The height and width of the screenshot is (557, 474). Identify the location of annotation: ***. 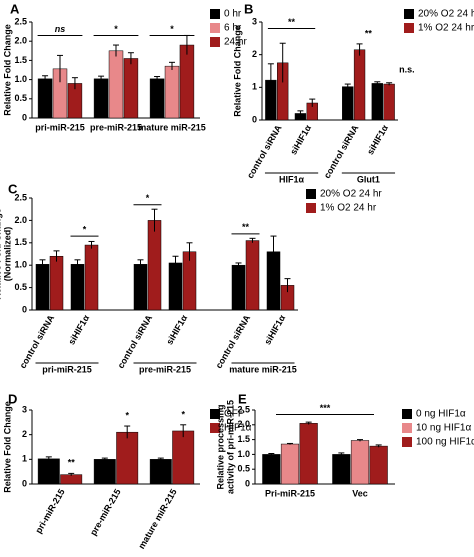
(325, 408).